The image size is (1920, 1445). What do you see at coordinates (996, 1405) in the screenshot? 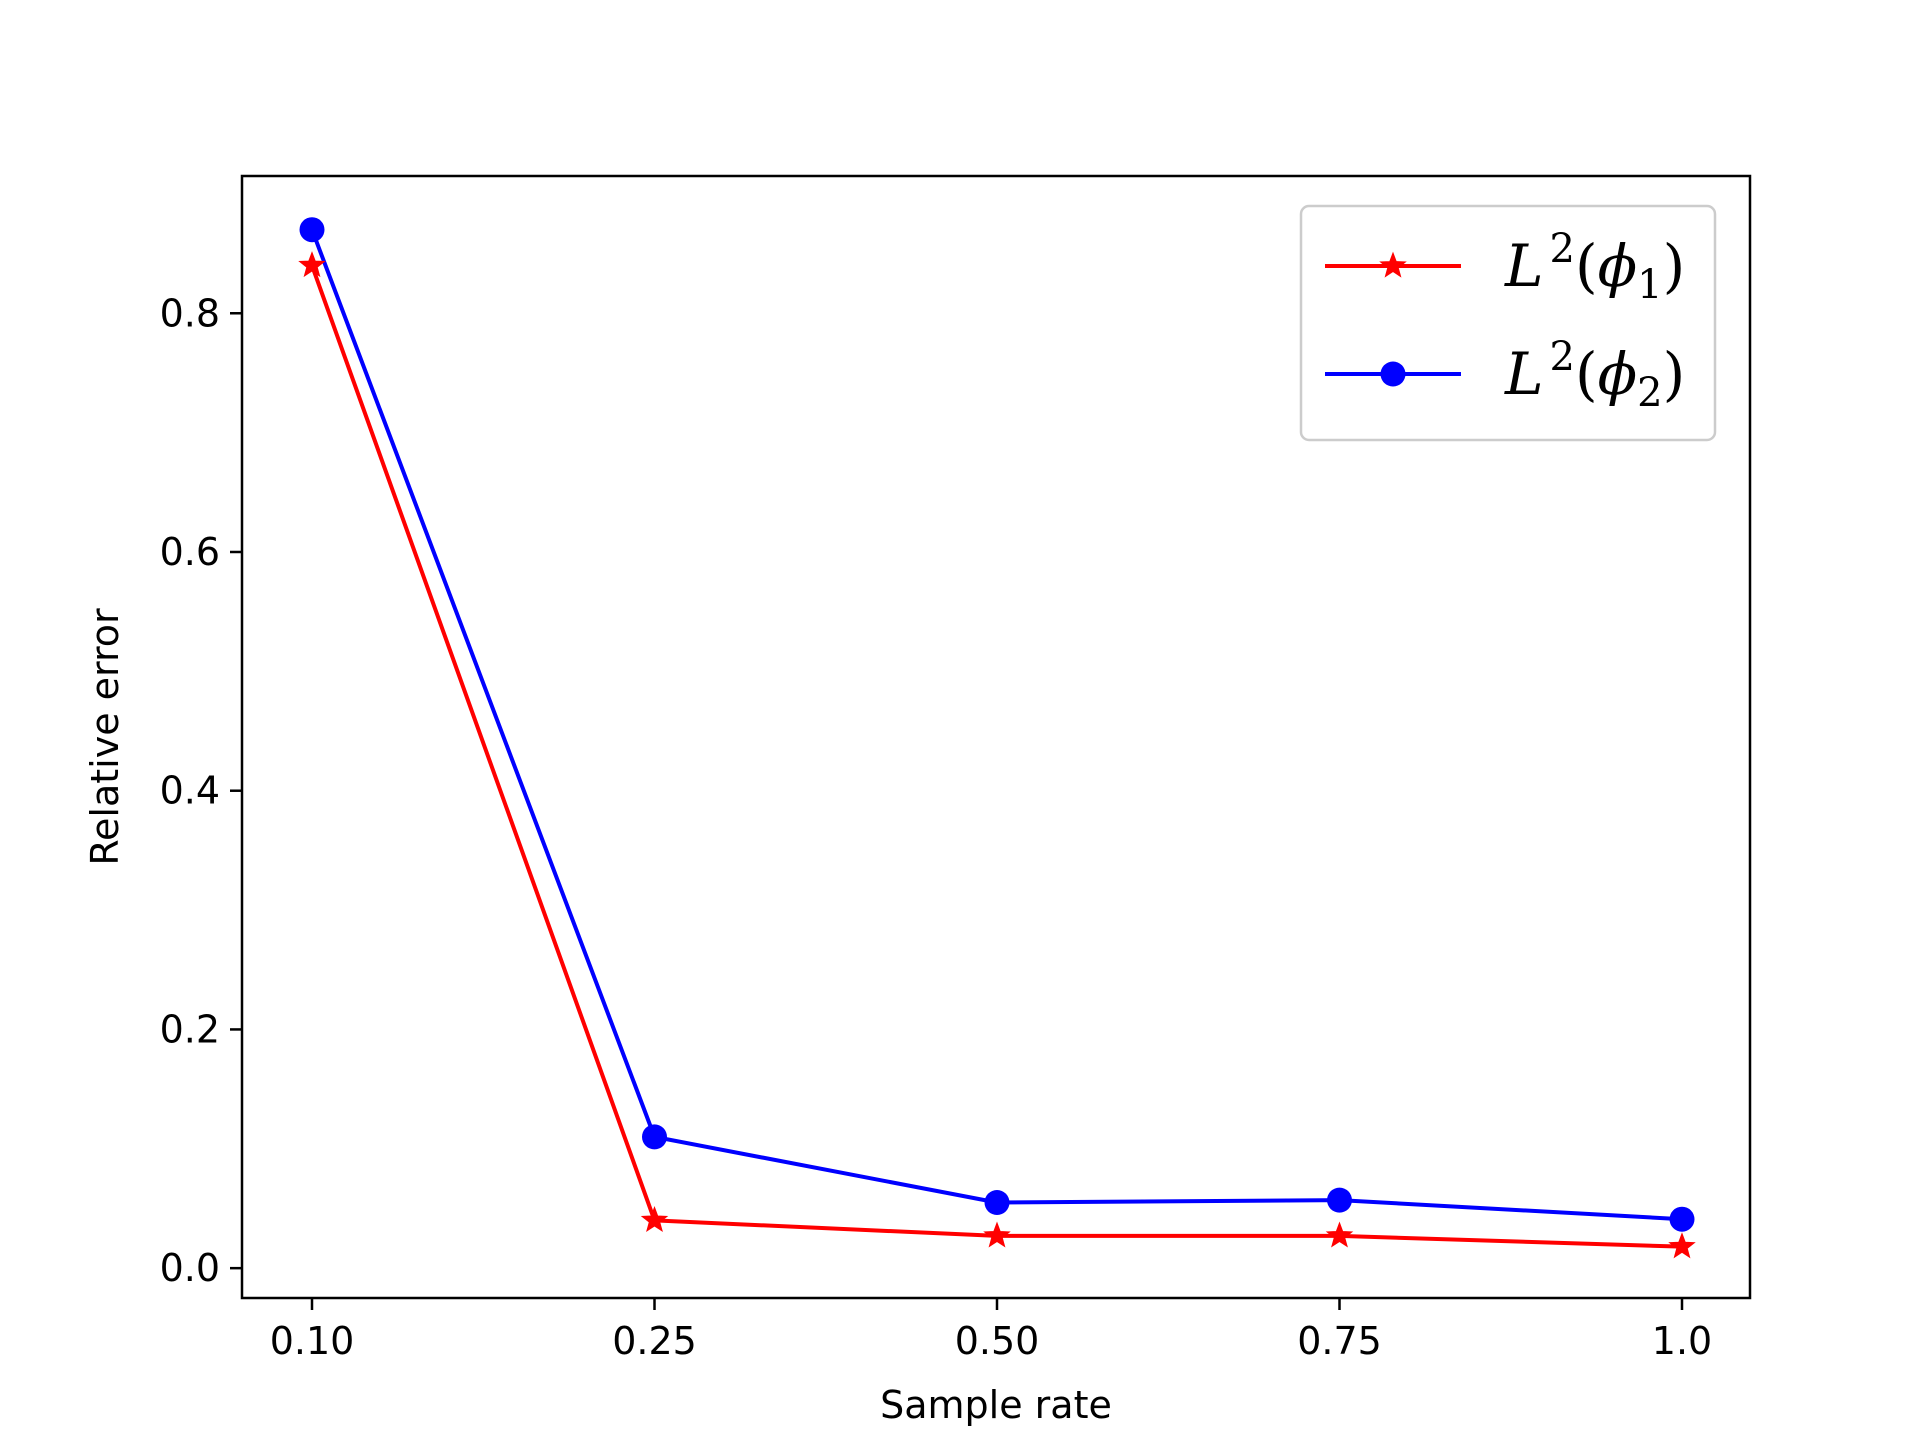
I see `x-axis-label: Sample rate` at bounding box center [996, 1405].